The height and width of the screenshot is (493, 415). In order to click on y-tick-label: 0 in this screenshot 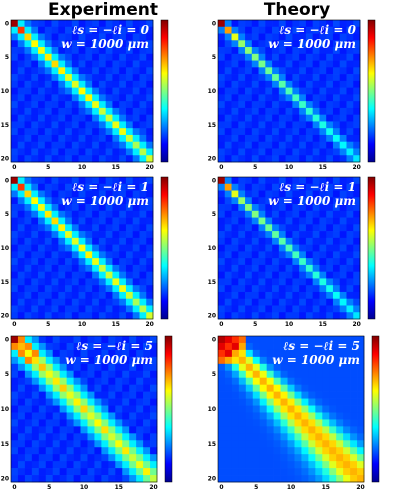, I will do `click(214, 23)`.